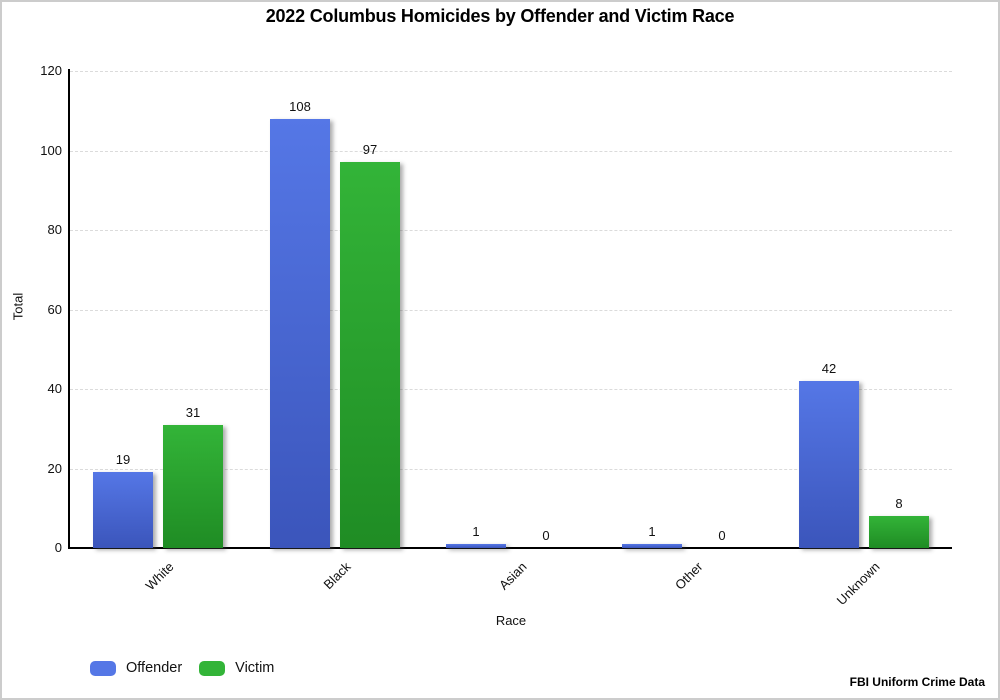 This screenshot has width=1000, height=700. I want to click on bar-value-label-victim-black: 97, so click(370, 149).